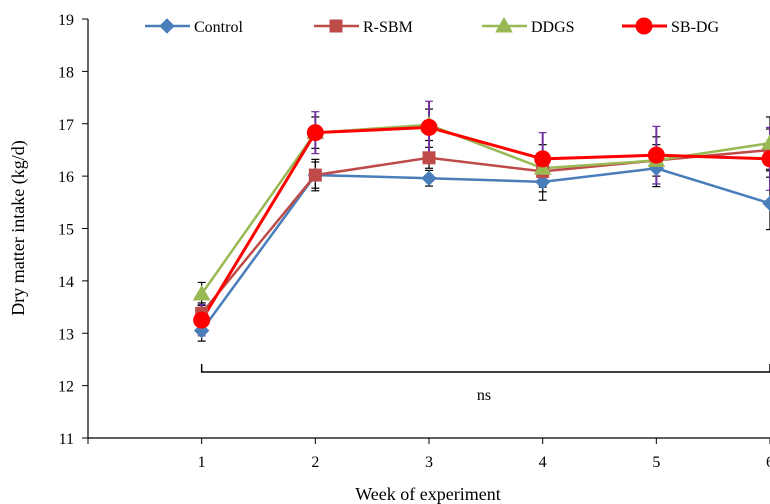 This screenshot has height=504, width=770. What do you see at coordinates (656, 462) in the screenshot?
I see `x-tick-label: 5` at bounding box center [656, 462].